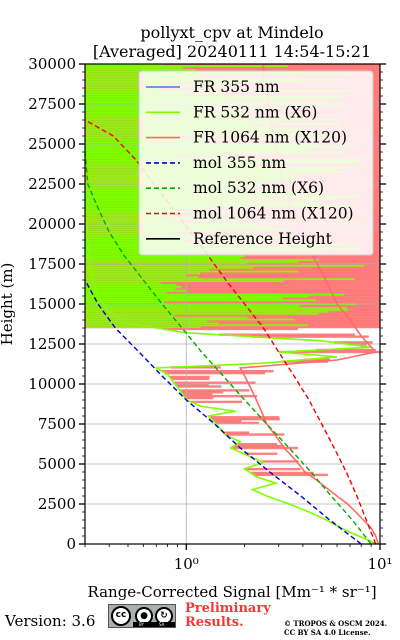 The image size is (400, 640). Describe the element at coordinates (52, 224) in the screenshot. I see `y-tick-label: 20000` at that location.